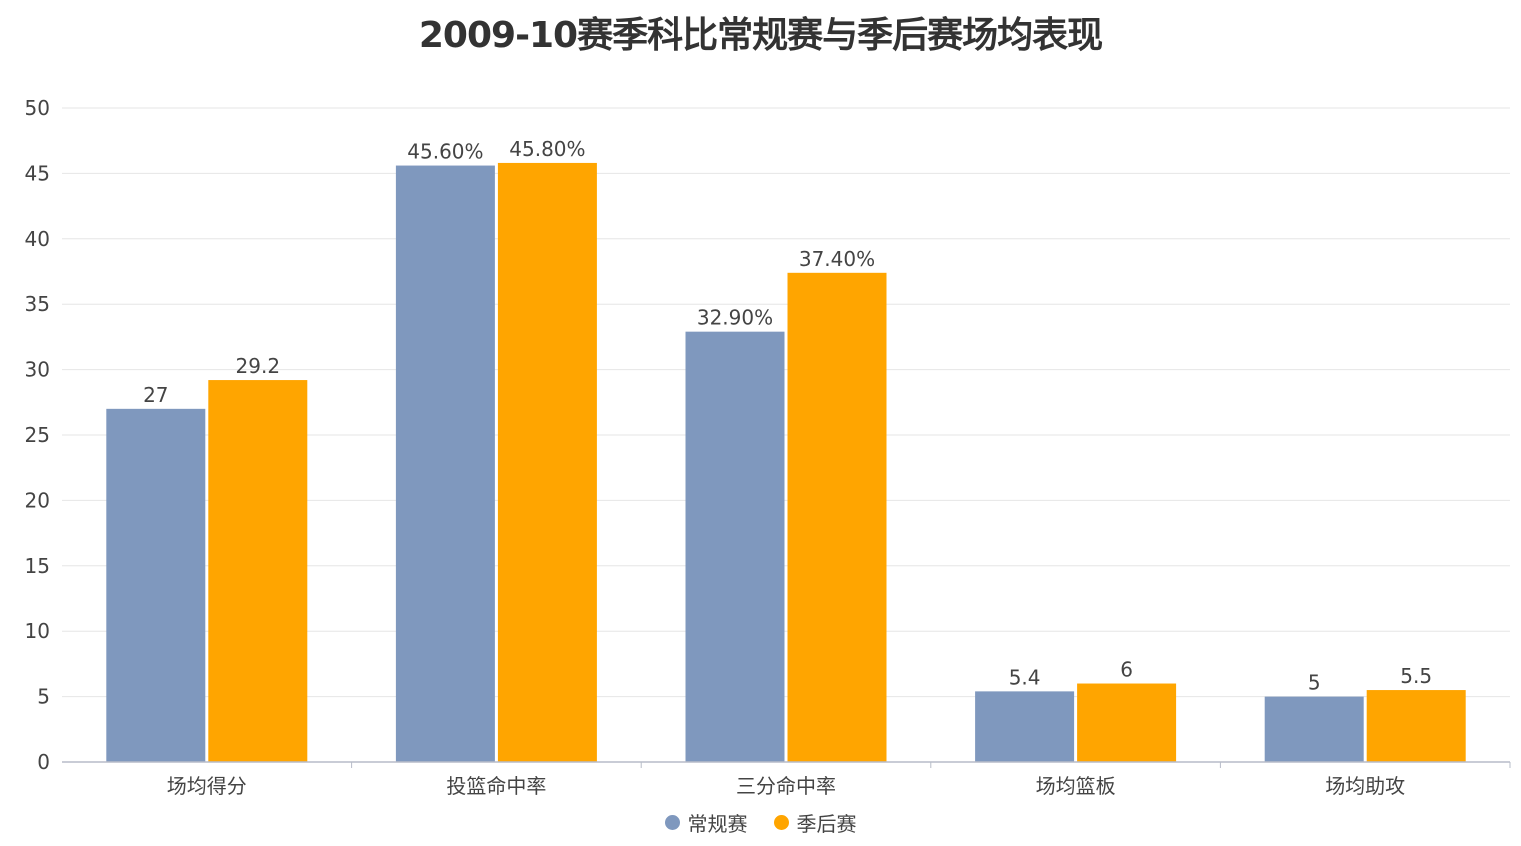 This screenshot has width=1521, height=846. What do you see at coordinates (837, 259) in the screenshot?
I see `bar-value-label: 37.40%` at bounding box center [837, 259].